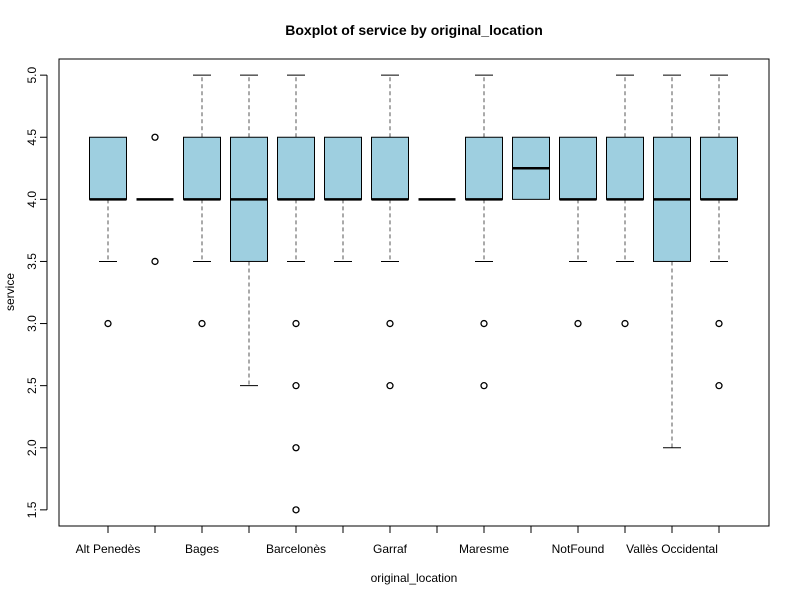 This screenshot has width=800, height=600. I want to click on y-tick-label: 2.0, so click(32, 447).